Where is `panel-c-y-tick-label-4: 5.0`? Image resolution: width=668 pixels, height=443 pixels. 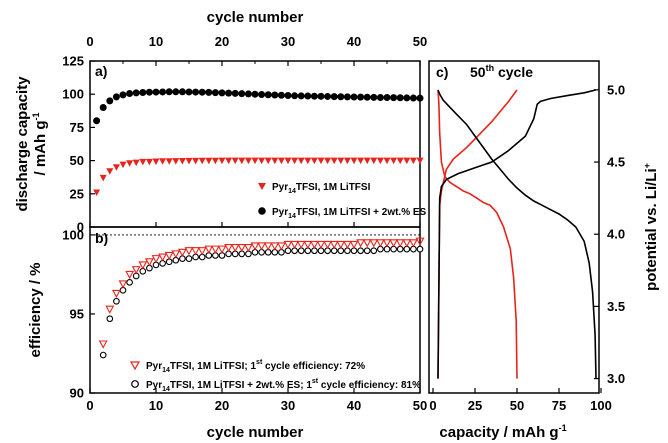
panel-c-y-tick-label-4: 5.0 is located at coordinates (616, 89).